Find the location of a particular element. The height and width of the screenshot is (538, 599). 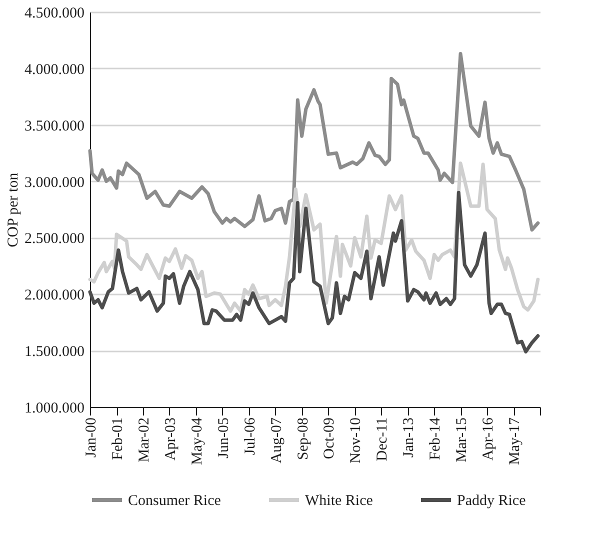

y-tick-label: 2.000.000 is located at coordinates (54, 296).